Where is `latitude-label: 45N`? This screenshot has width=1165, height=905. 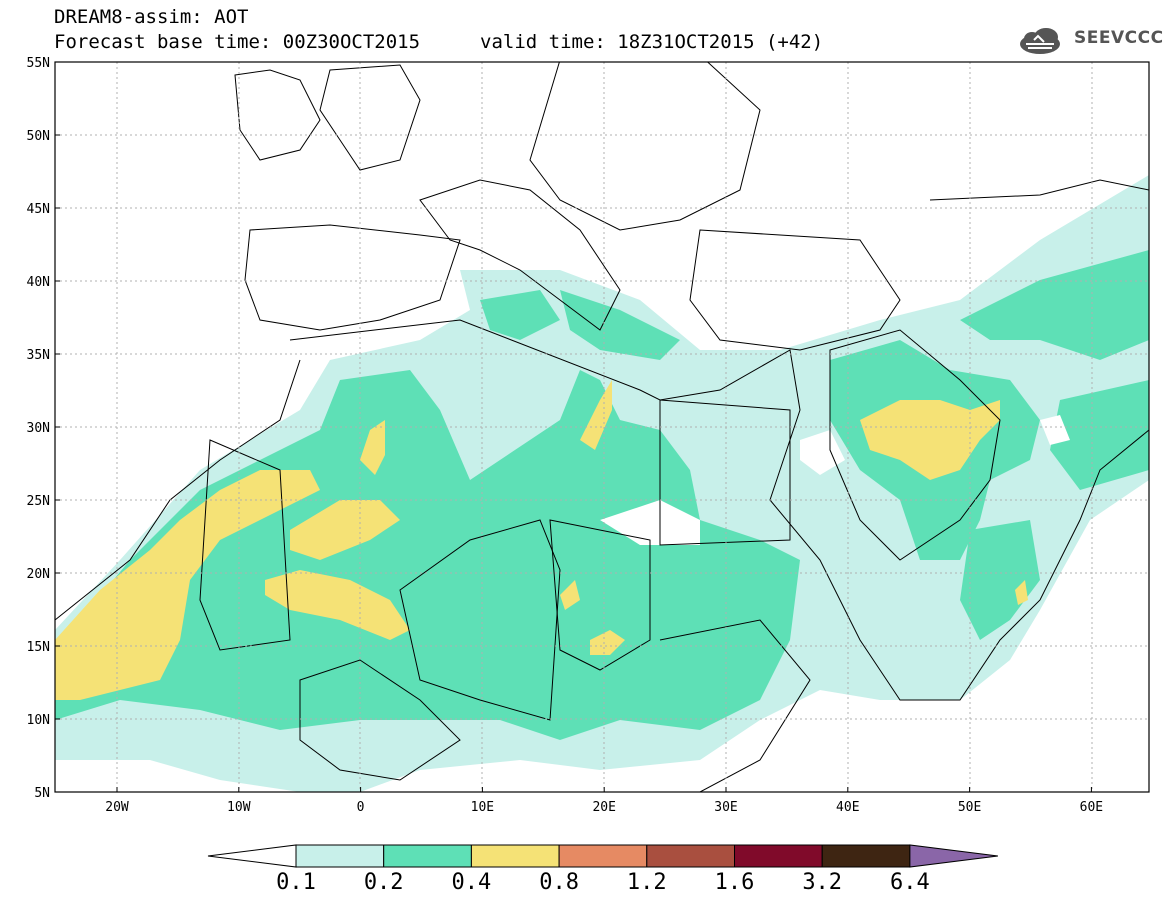 latitude-label: 45N is located at coordinates (38, 209).